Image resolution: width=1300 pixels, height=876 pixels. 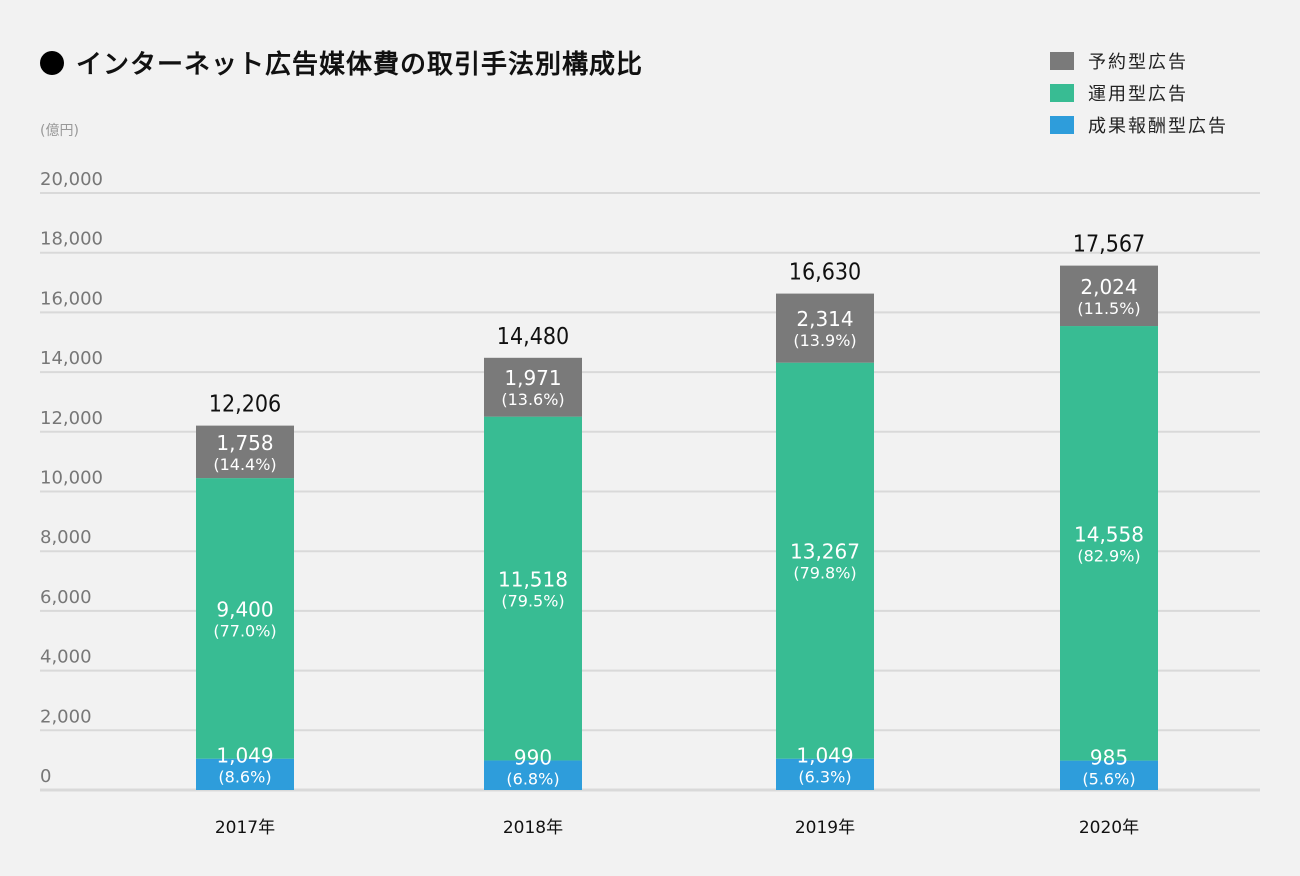 I want to click on segment-percent-label: (79.5%), so click(x=532, y=601).